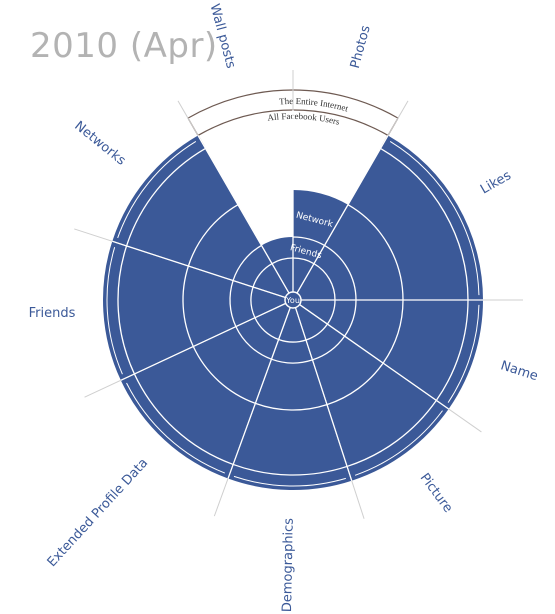 This screenshot has width=555, height=614. Describe the element at coordinates (436, 493) in the screenshot. I see `label-picture: Picture` at that location.